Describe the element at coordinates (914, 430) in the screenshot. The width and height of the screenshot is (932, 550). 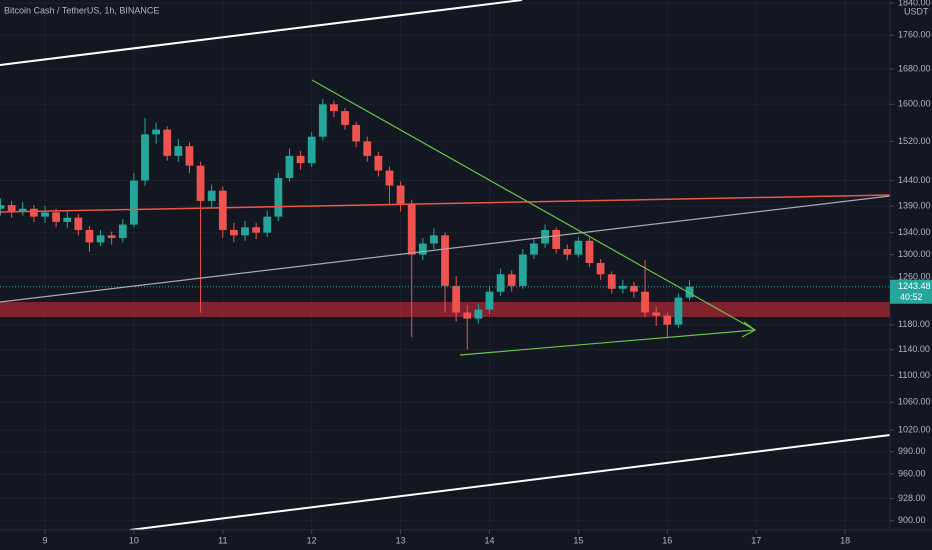
I see `y-tick-label: 1020.00` at that location.